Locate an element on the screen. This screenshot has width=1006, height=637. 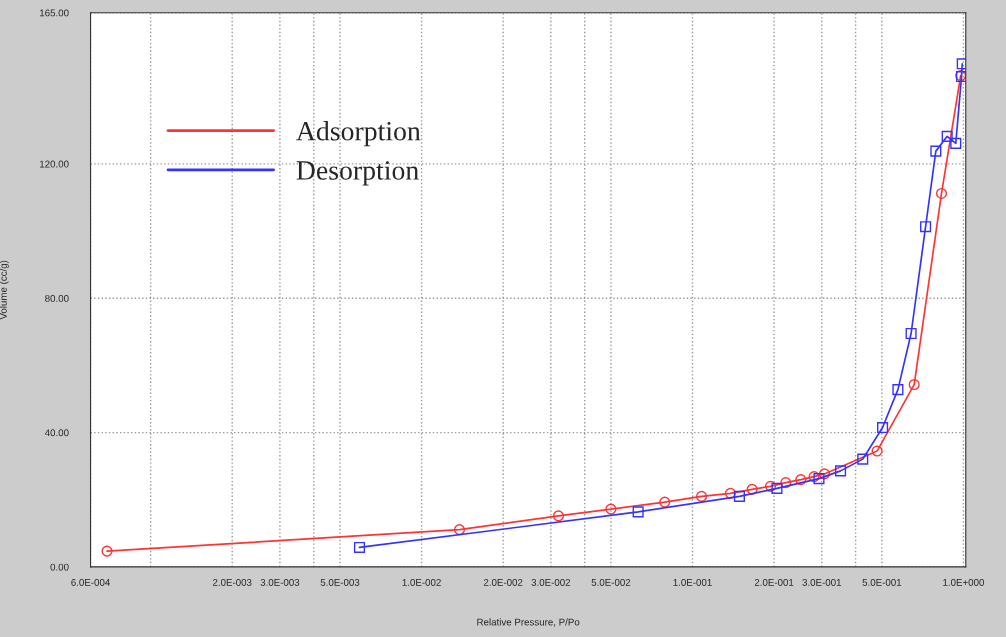
x-axis-title: Relative Pressure, P/Po is located at coordinates (528, 622).